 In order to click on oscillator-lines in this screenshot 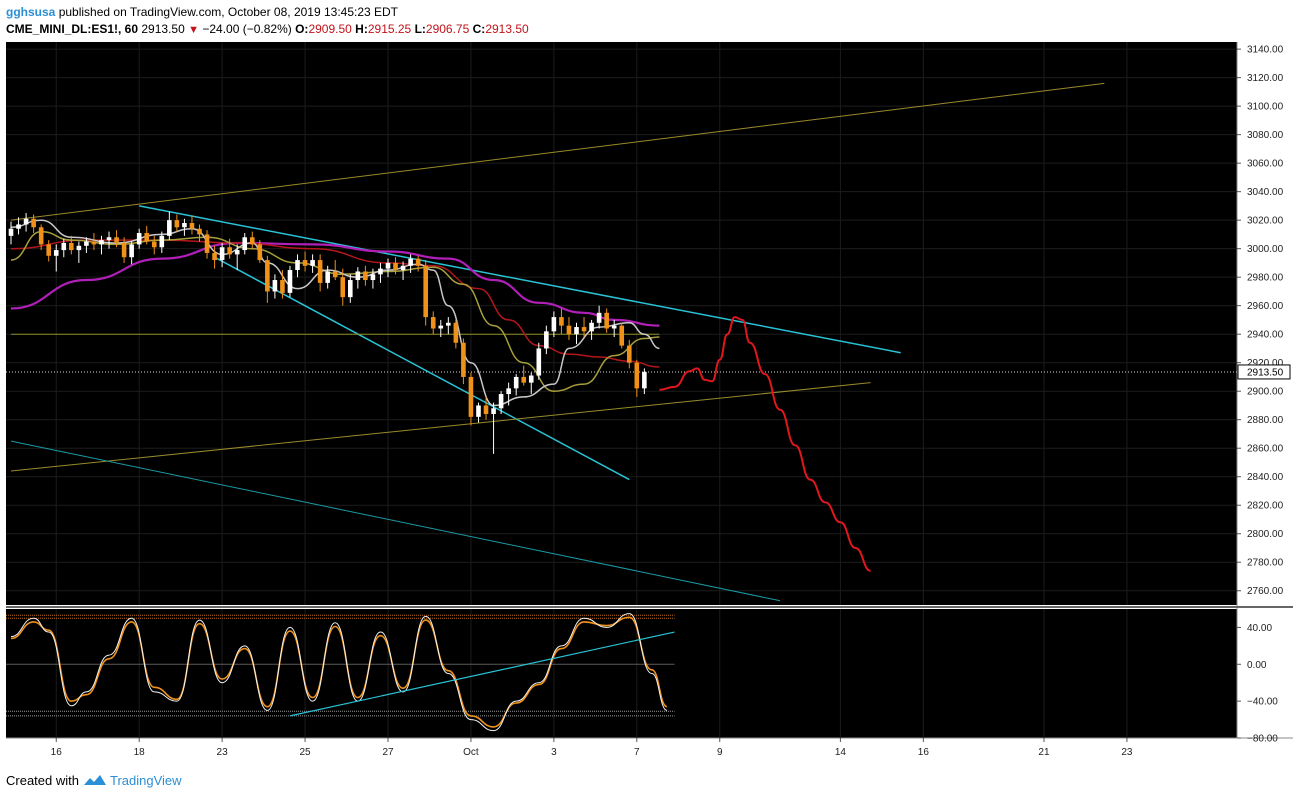, I will do `click(340, 672)`.